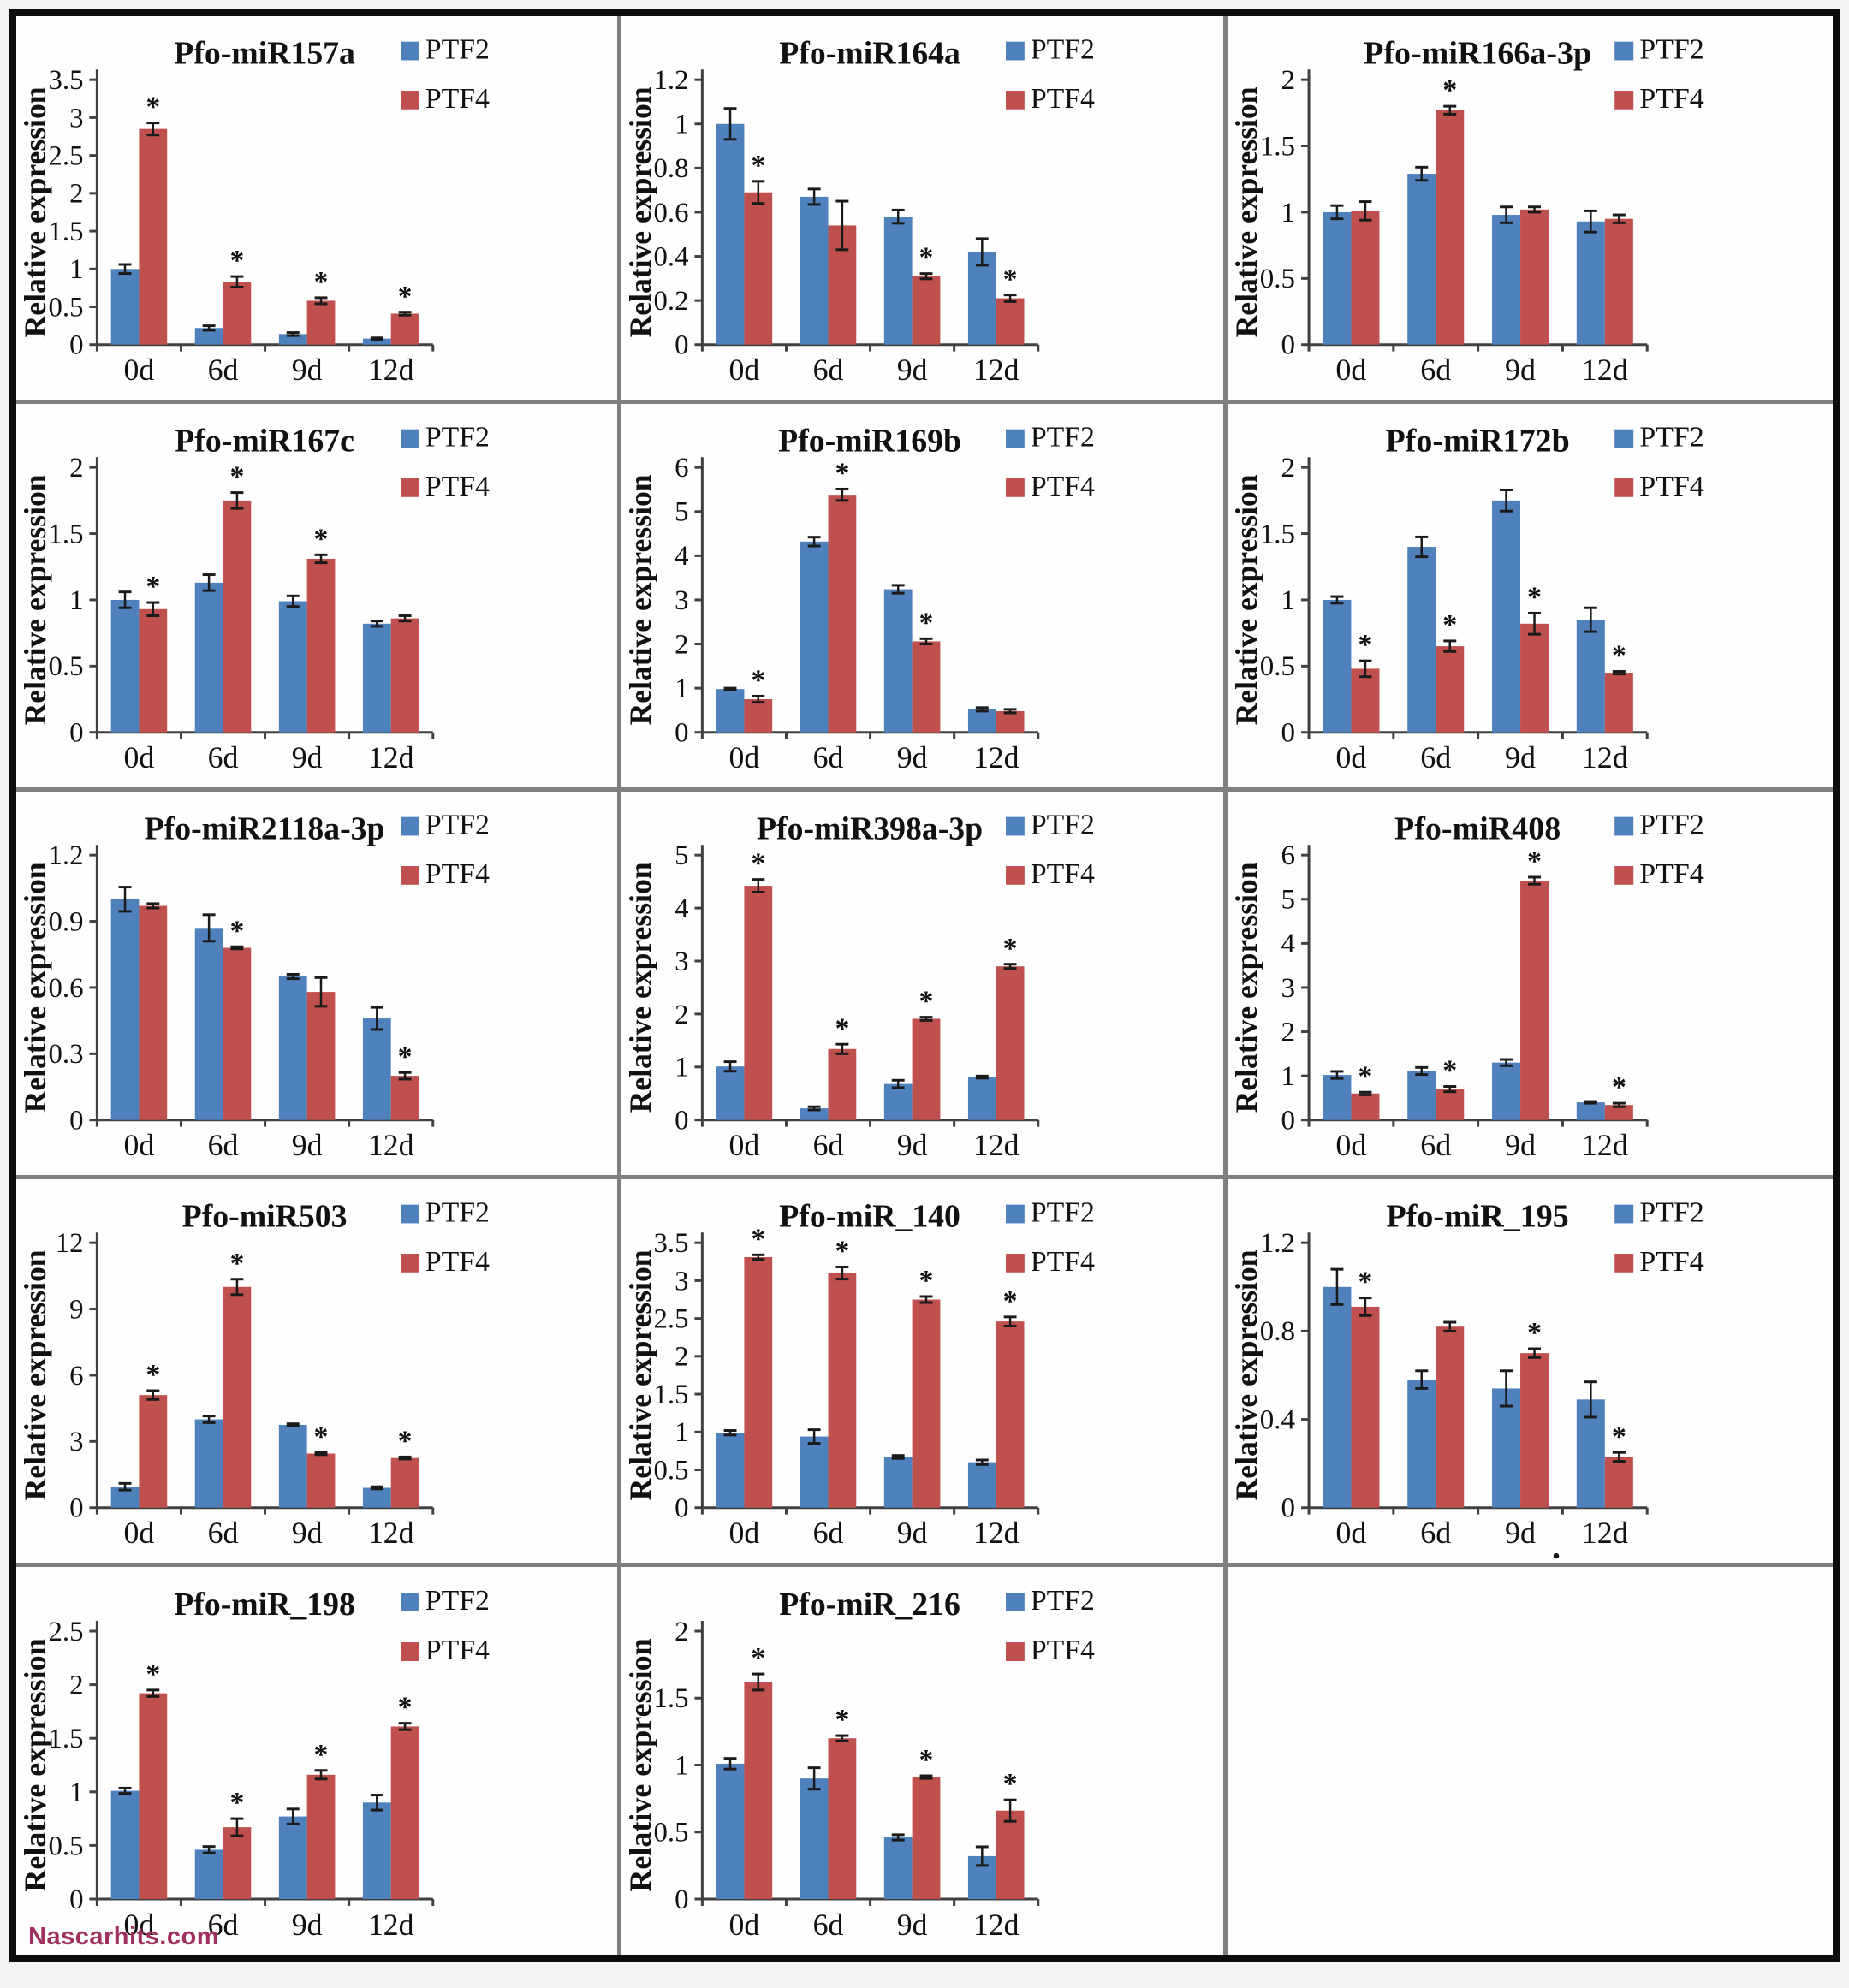 This screenshot has width=1849, height=1988. Describe the element at coordinates (1505, 1091) in the screenshot. I see `bar-ptf2-9d` at that location.